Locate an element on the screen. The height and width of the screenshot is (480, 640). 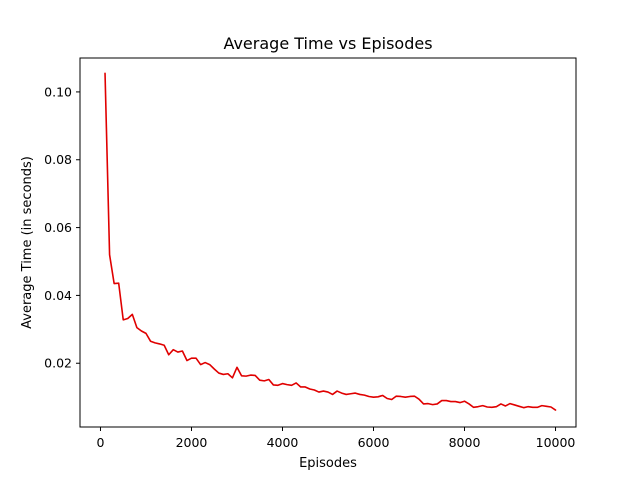
x-tick-label: 8000 is located at coordinates (465, 442).